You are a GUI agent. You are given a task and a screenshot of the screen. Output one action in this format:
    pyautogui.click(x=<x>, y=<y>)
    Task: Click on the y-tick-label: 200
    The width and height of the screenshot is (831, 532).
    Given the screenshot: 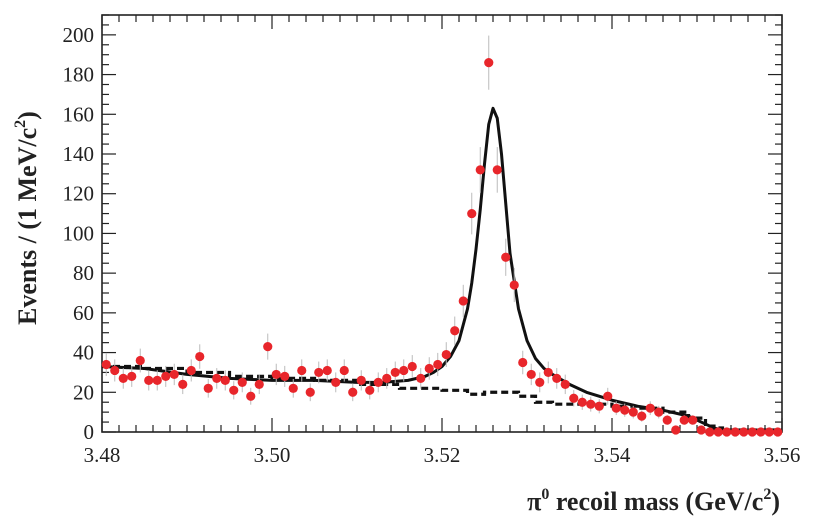 What is the action you would take?
    pyautogui.click(x=79, y=35)
    